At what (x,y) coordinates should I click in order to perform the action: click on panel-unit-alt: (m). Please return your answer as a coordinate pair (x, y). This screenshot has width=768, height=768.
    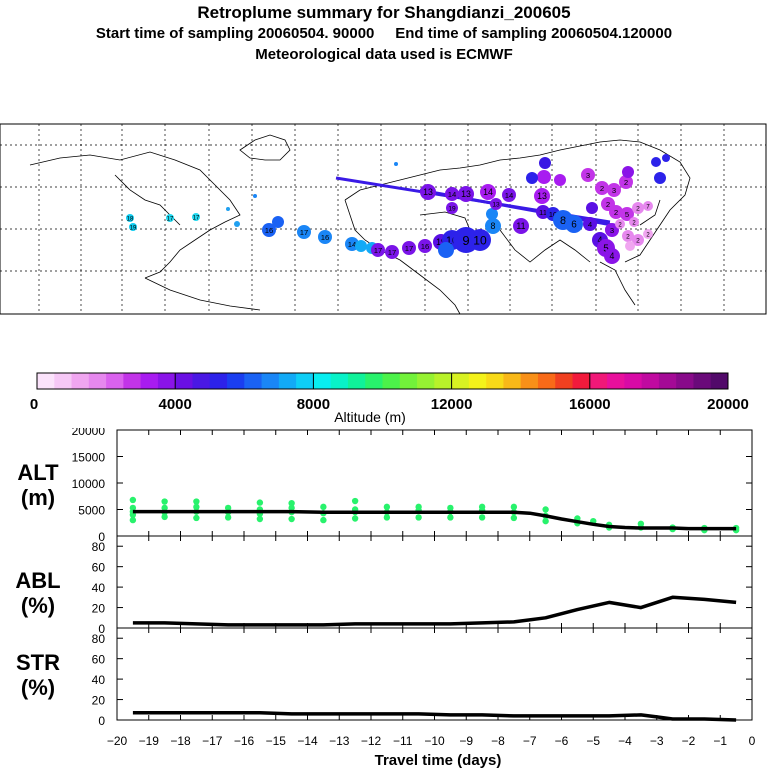
    Looking at the image, I should click on (38, 497).